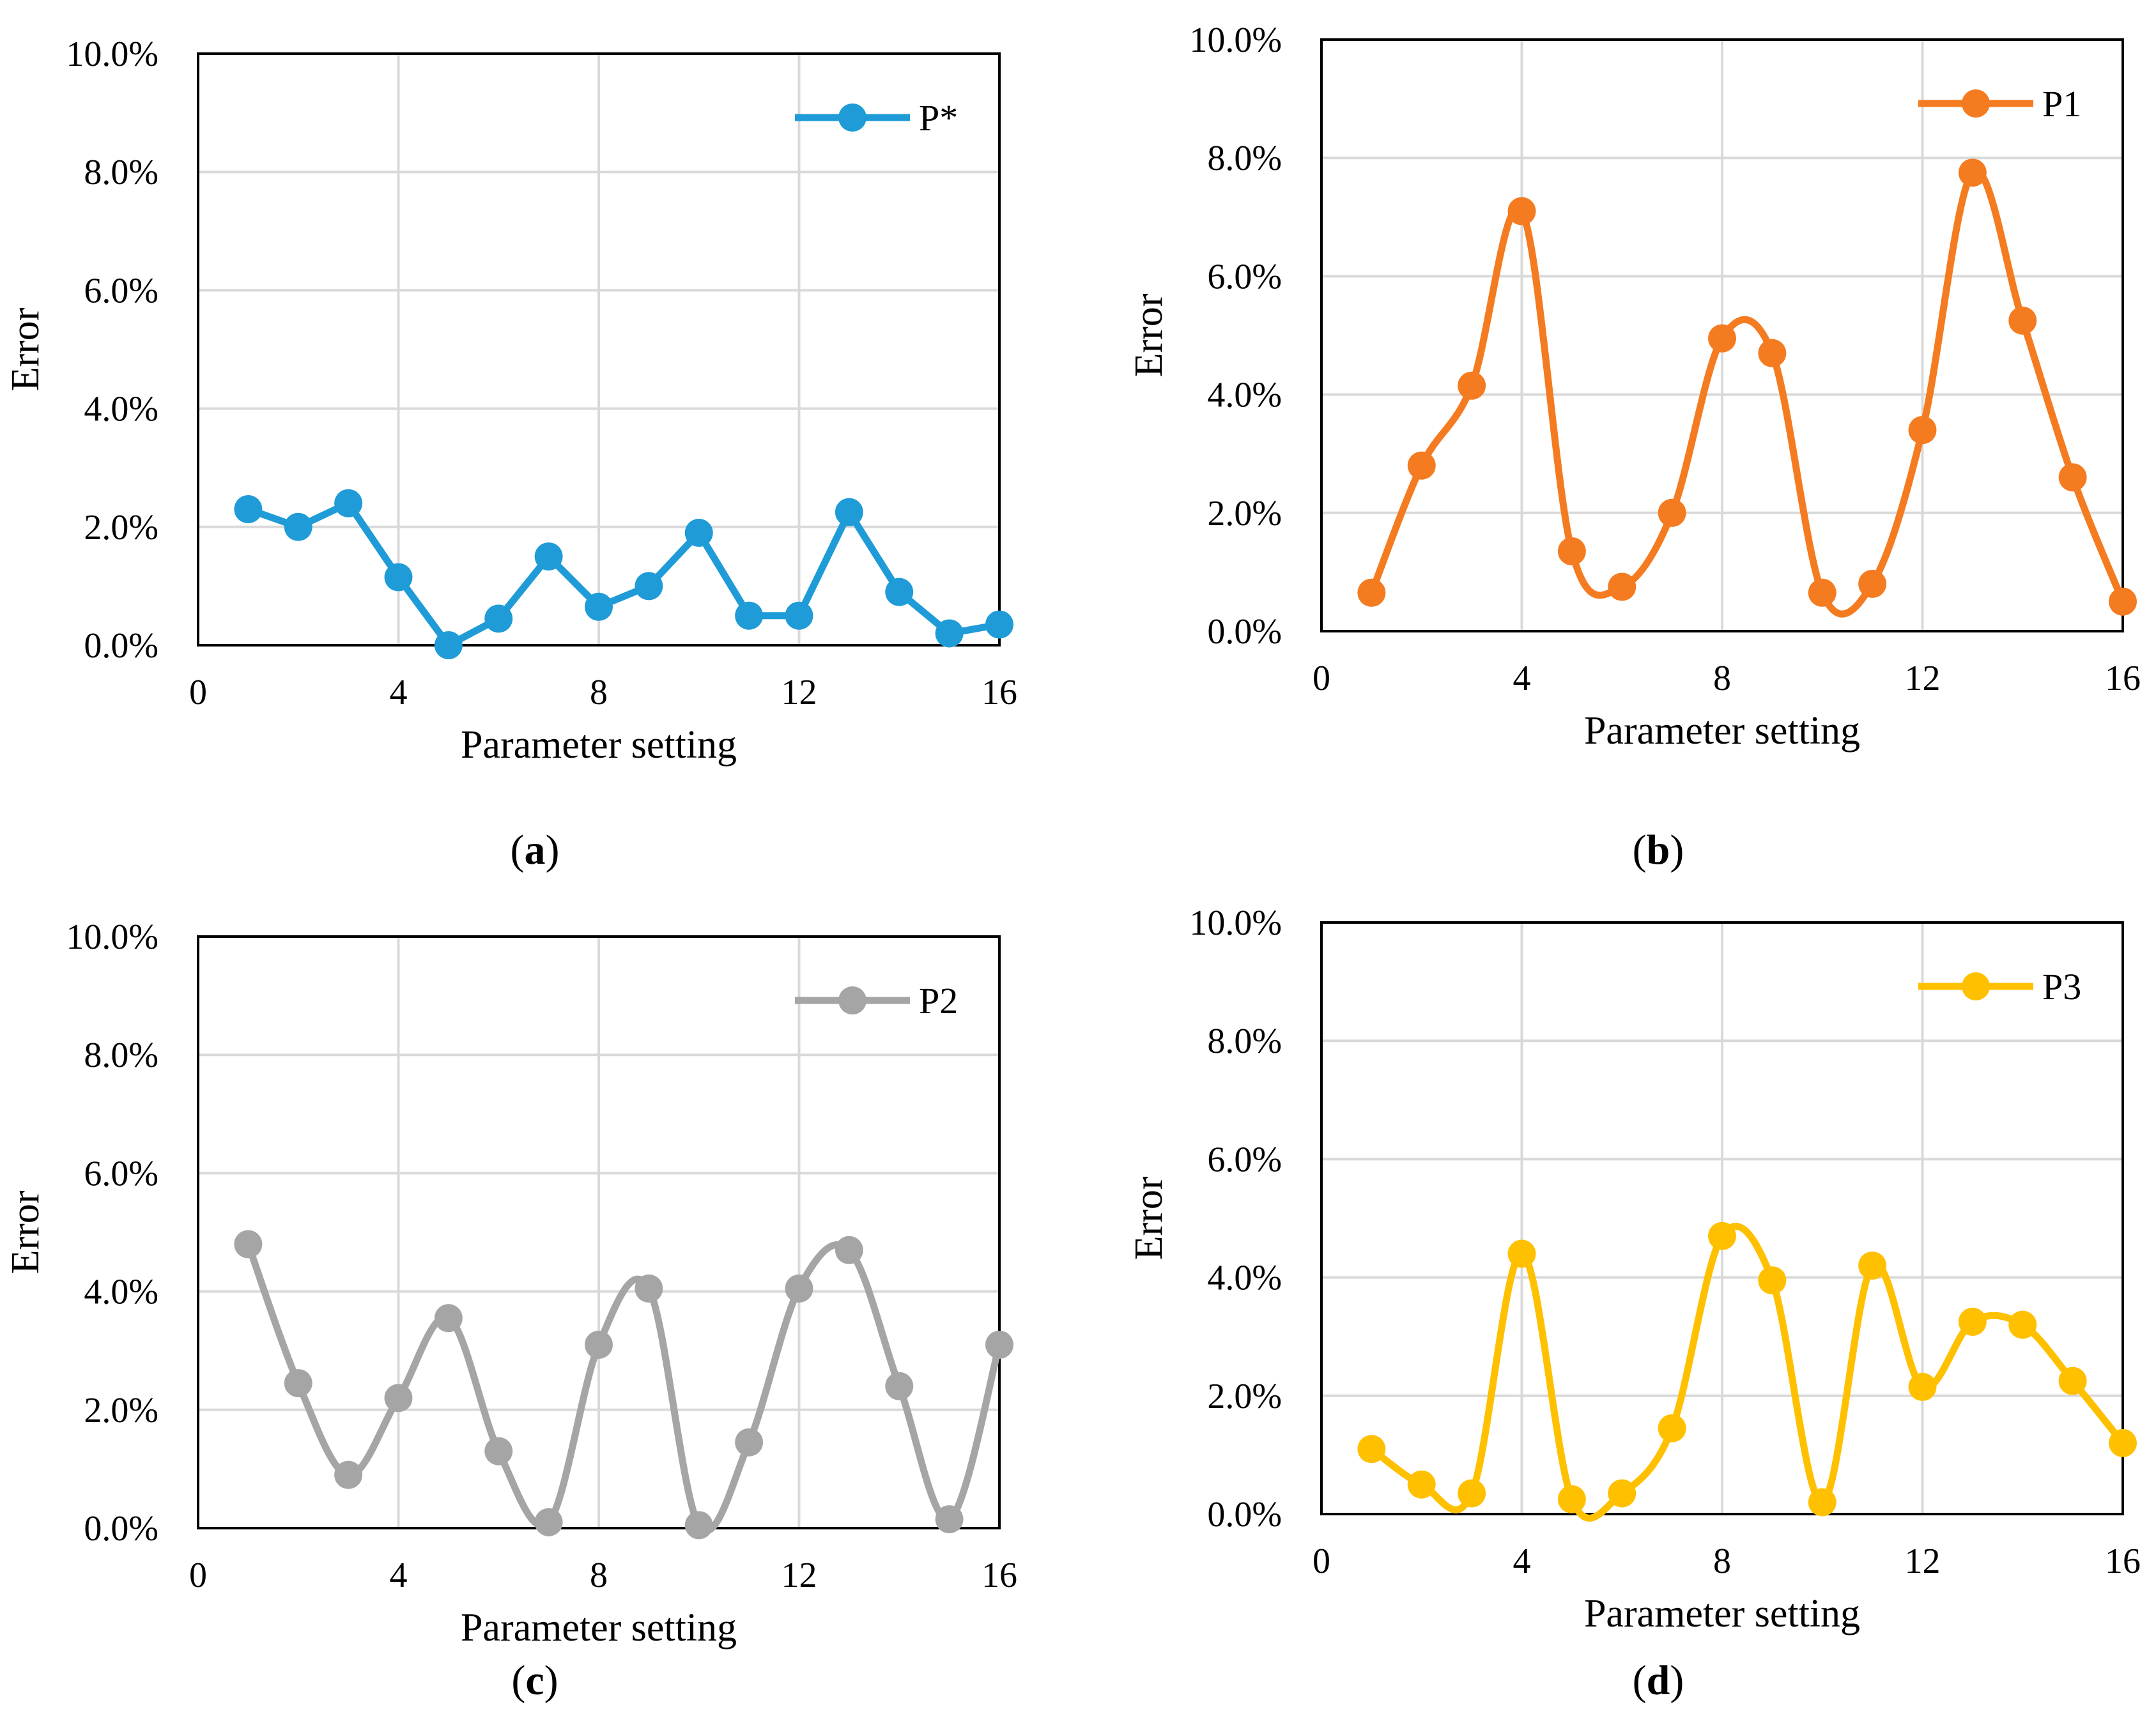 The width and height of the screenshot is (2156, 1730). I want to click on panel-caption: (a), so click(535, 850).